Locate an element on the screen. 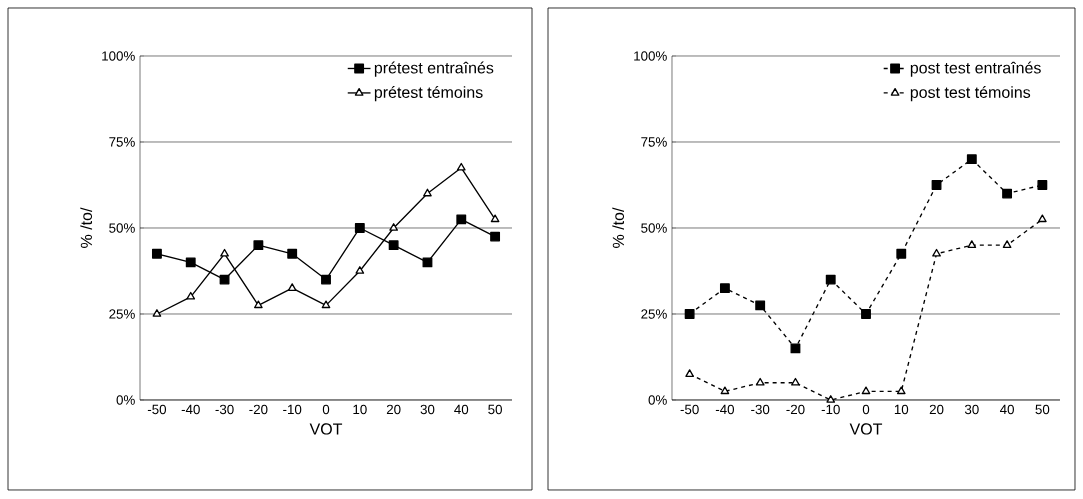 The height and width of the screenshot is (499, 1083). legend-label: post test entraînés is located at coordinates (975, 69).